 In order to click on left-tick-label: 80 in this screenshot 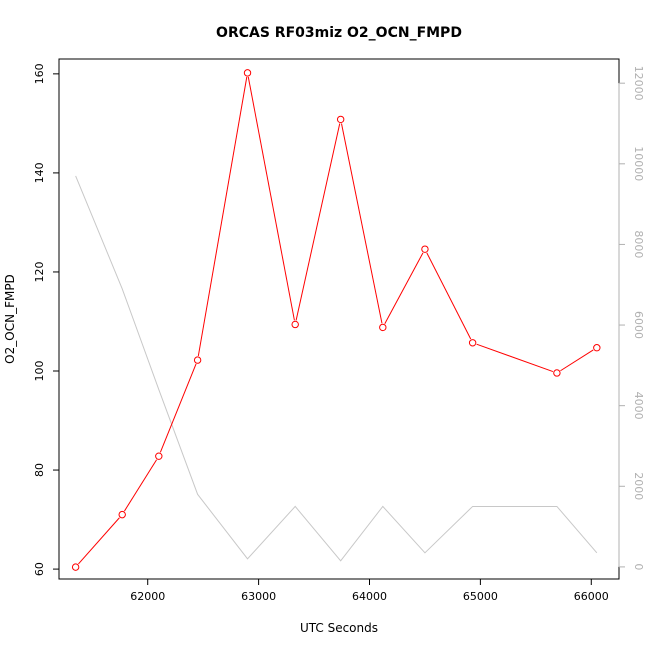, I will do `click(39, 470)`.